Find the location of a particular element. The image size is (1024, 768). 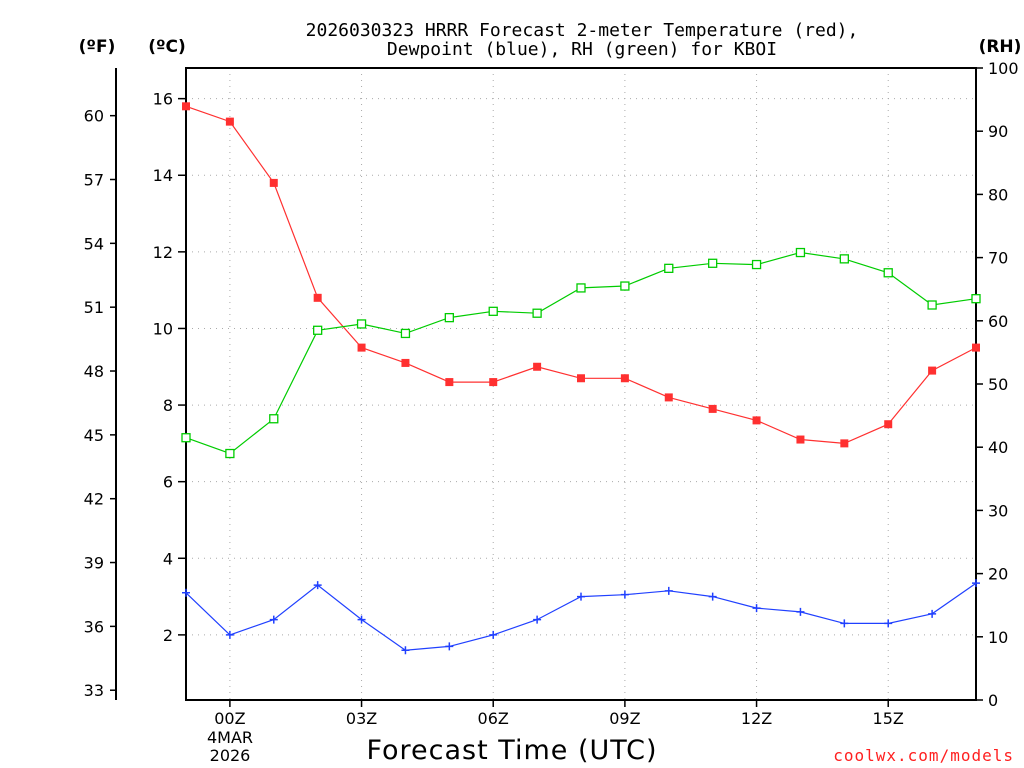

rh-tick-label: 20 is located at coordinates (998, 574).